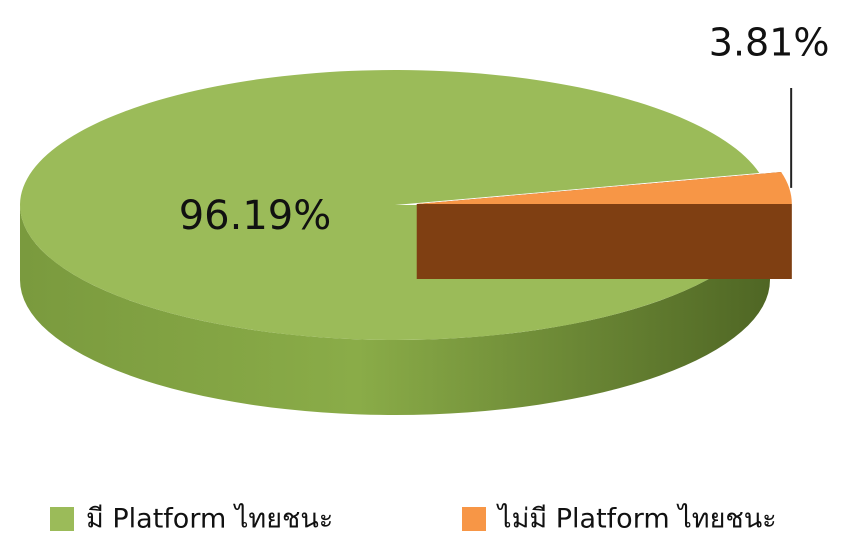  Describe the element at coordinates (769, 43) in the screenshot. I see `data-label: 3.81%` at that location.